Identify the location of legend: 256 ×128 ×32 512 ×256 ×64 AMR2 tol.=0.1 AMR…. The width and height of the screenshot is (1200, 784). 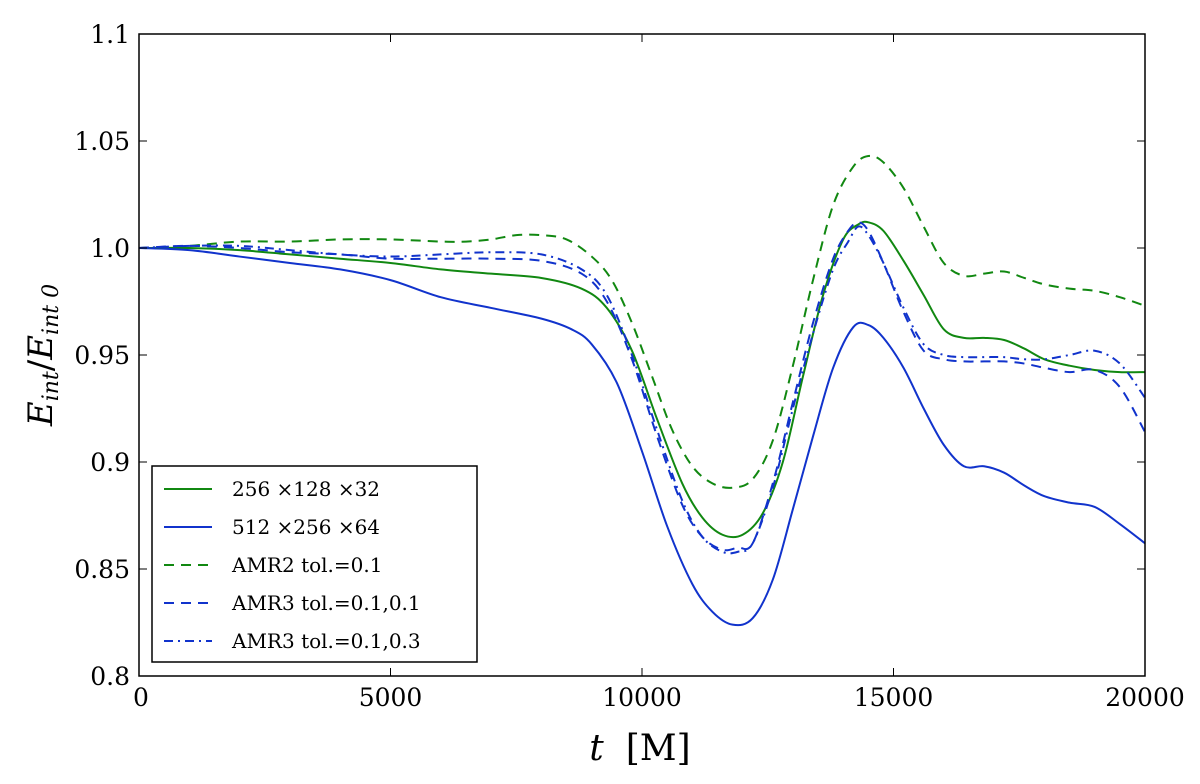
(314, 564).